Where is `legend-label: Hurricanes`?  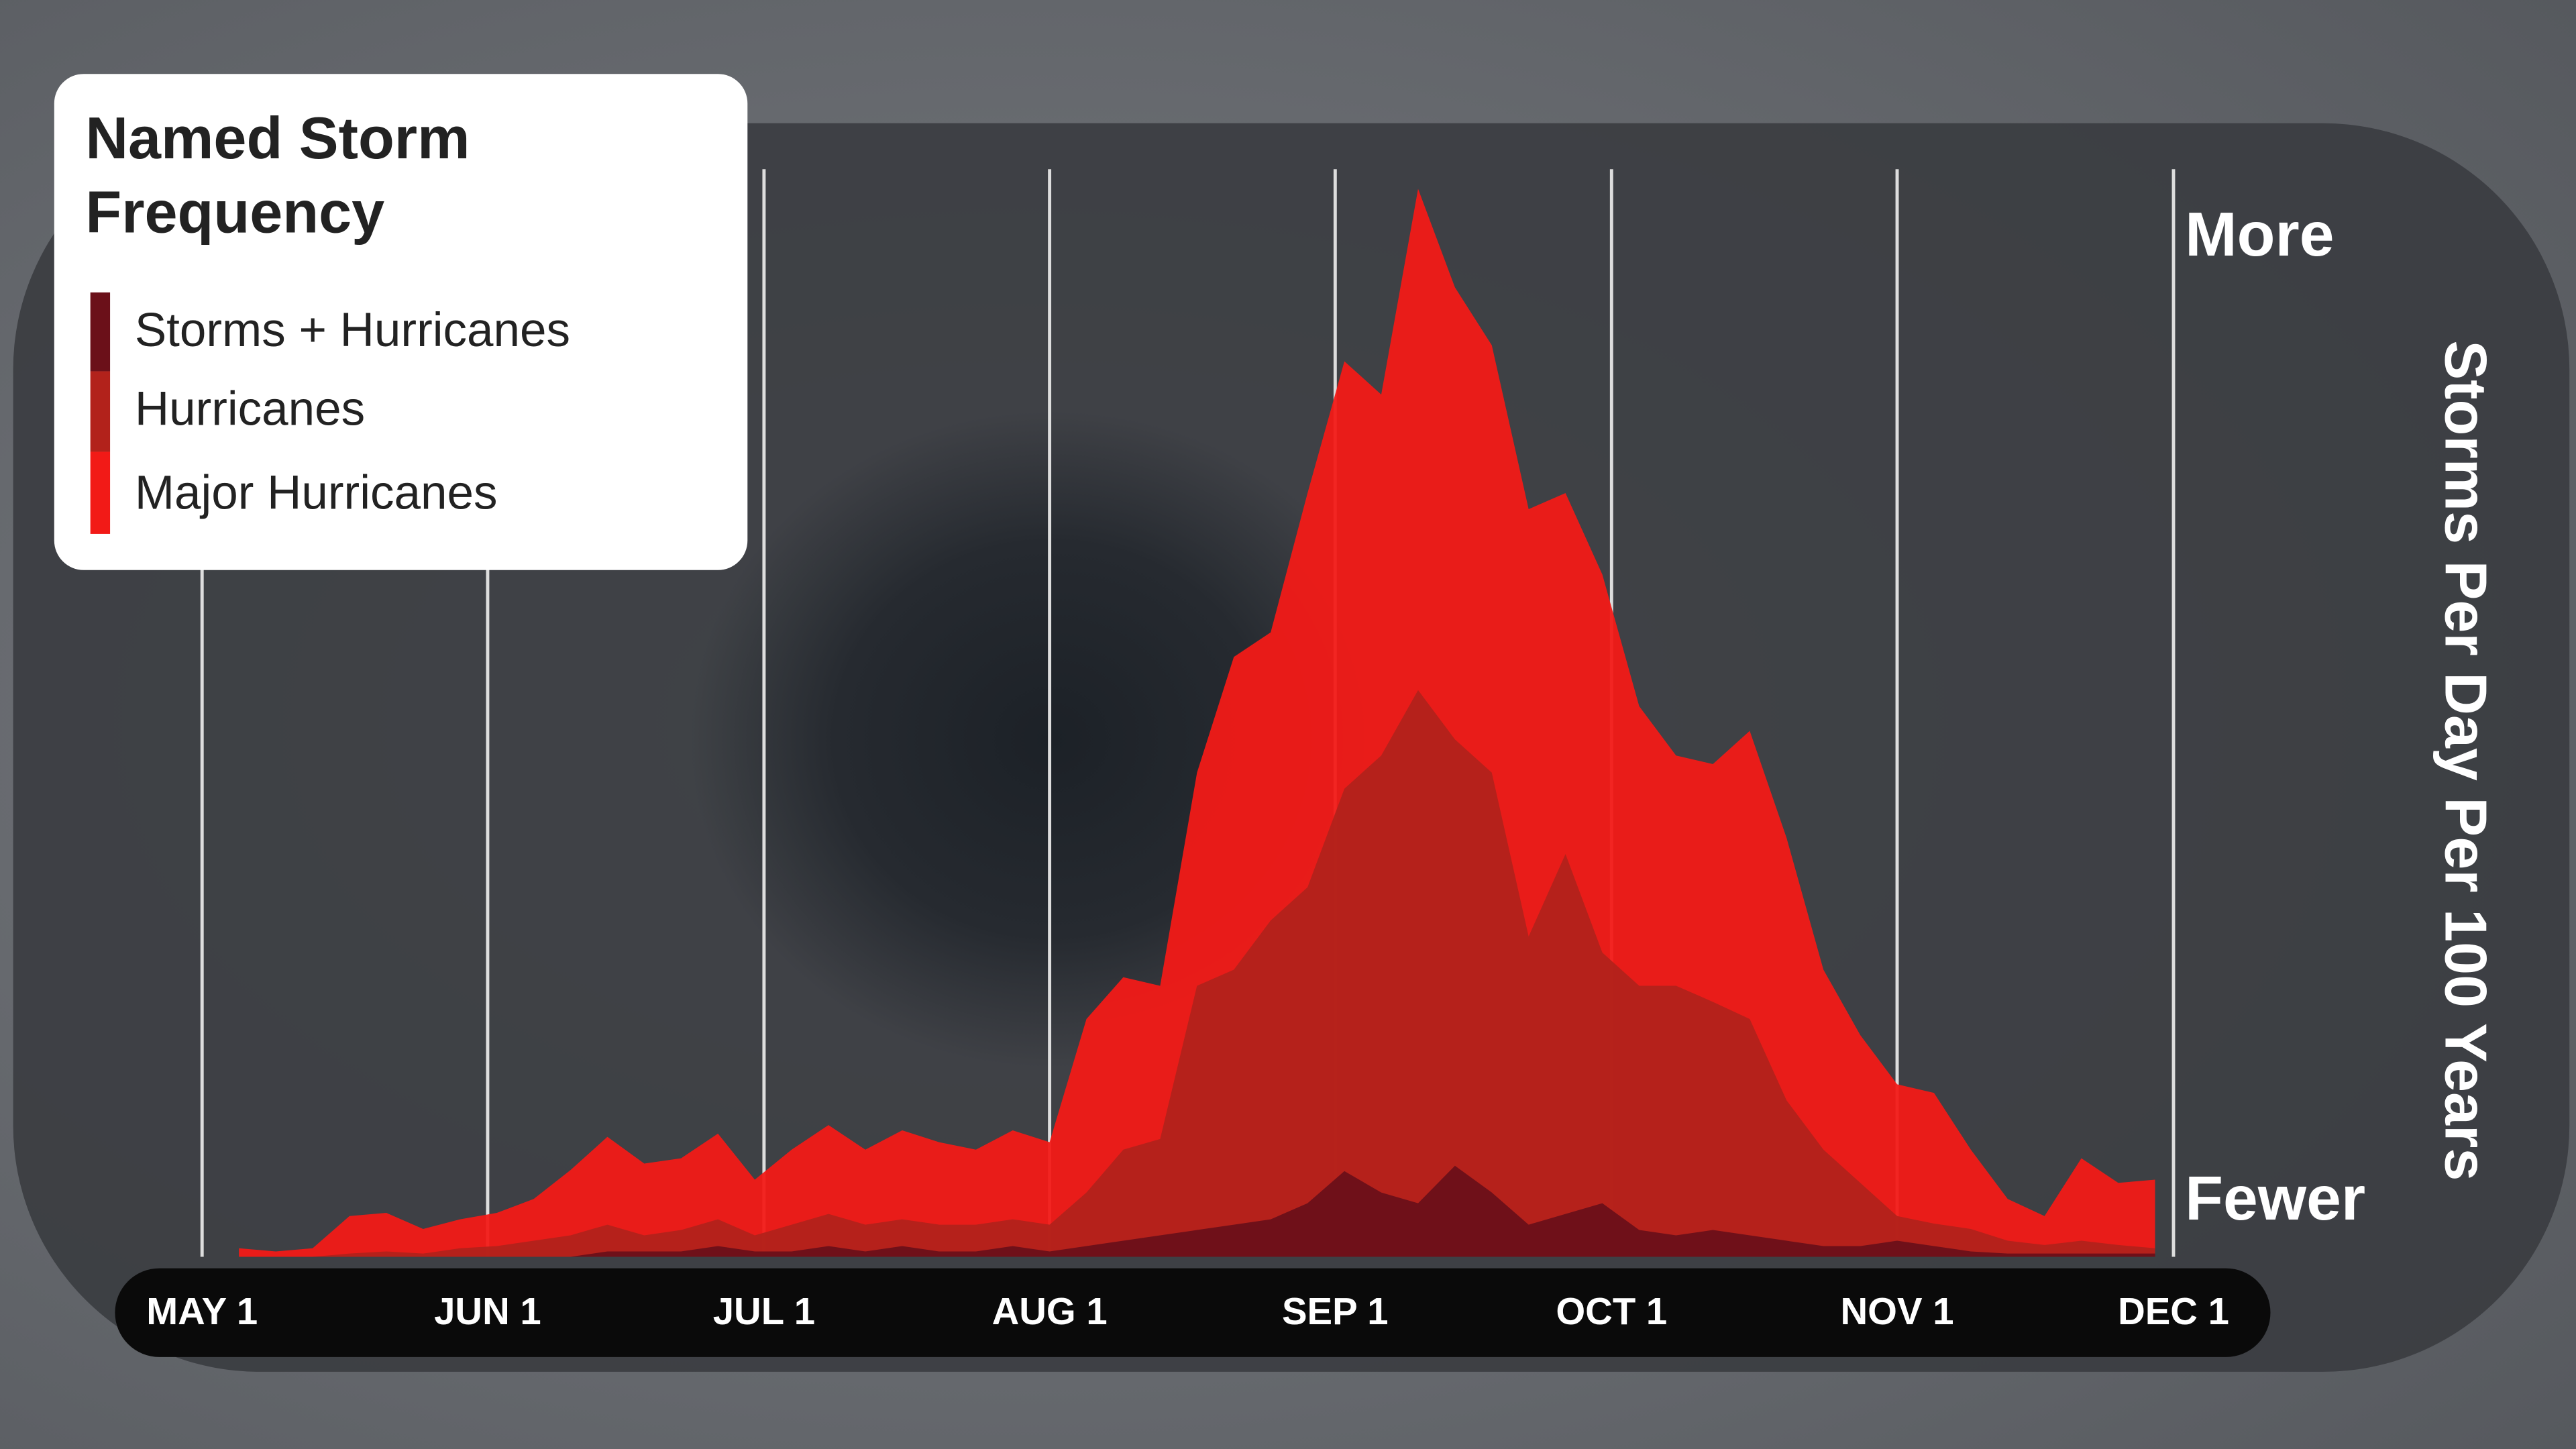
legend-label: Hurricanes is located at coordinates (250, 408).